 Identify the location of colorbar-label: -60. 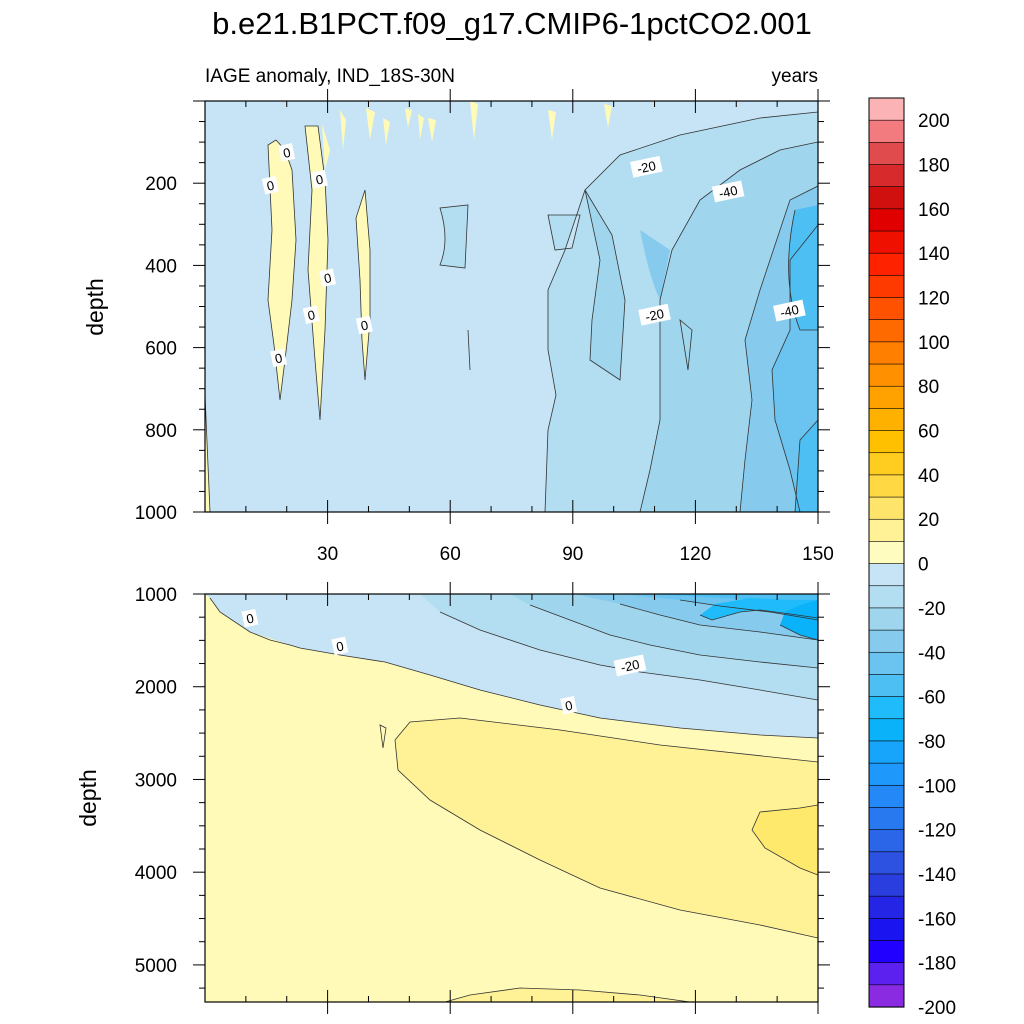
(931, 698).